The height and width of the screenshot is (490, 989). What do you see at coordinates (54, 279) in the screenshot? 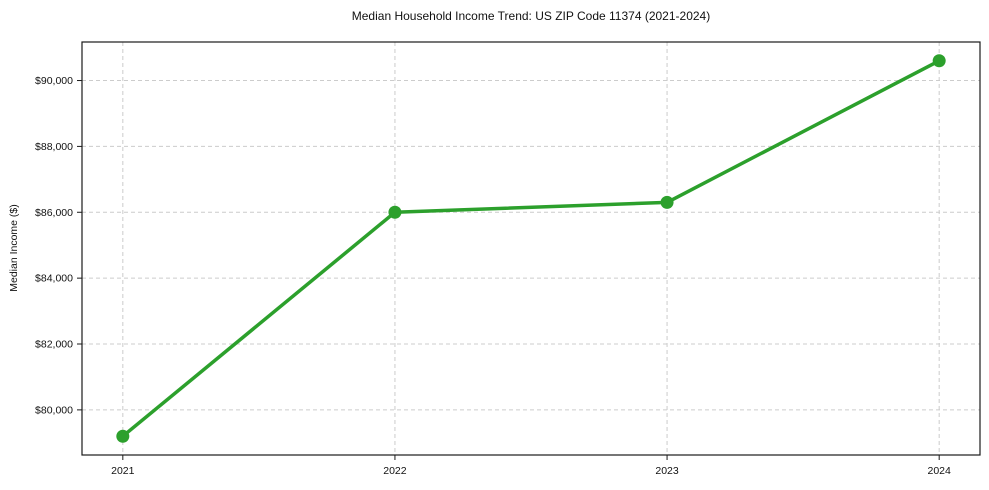
I see `y-tick-label: $84,000` at bounding box center [54, 279].